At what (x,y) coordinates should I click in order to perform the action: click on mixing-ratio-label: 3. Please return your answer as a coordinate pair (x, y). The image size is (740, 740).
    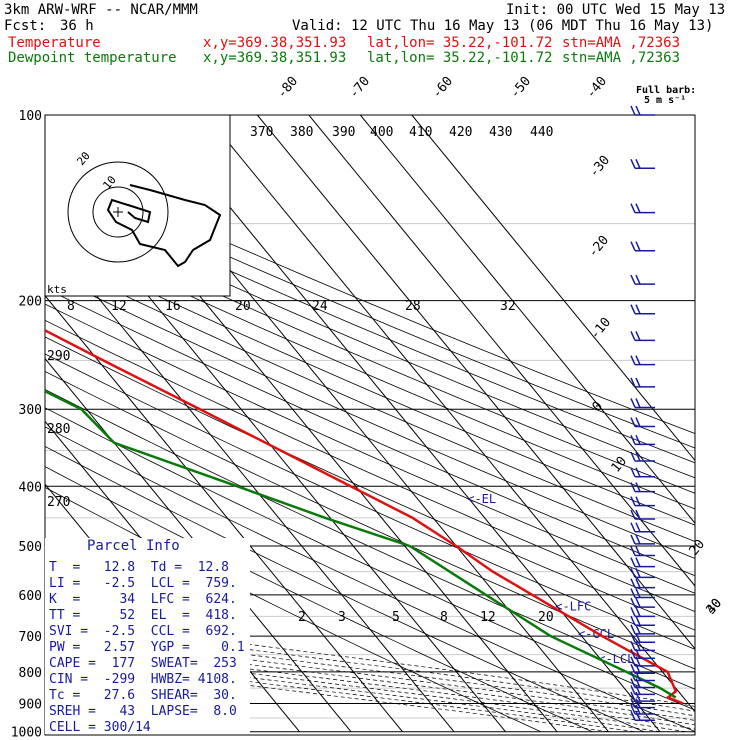
    Looking at the image, I should click on (342, 617).